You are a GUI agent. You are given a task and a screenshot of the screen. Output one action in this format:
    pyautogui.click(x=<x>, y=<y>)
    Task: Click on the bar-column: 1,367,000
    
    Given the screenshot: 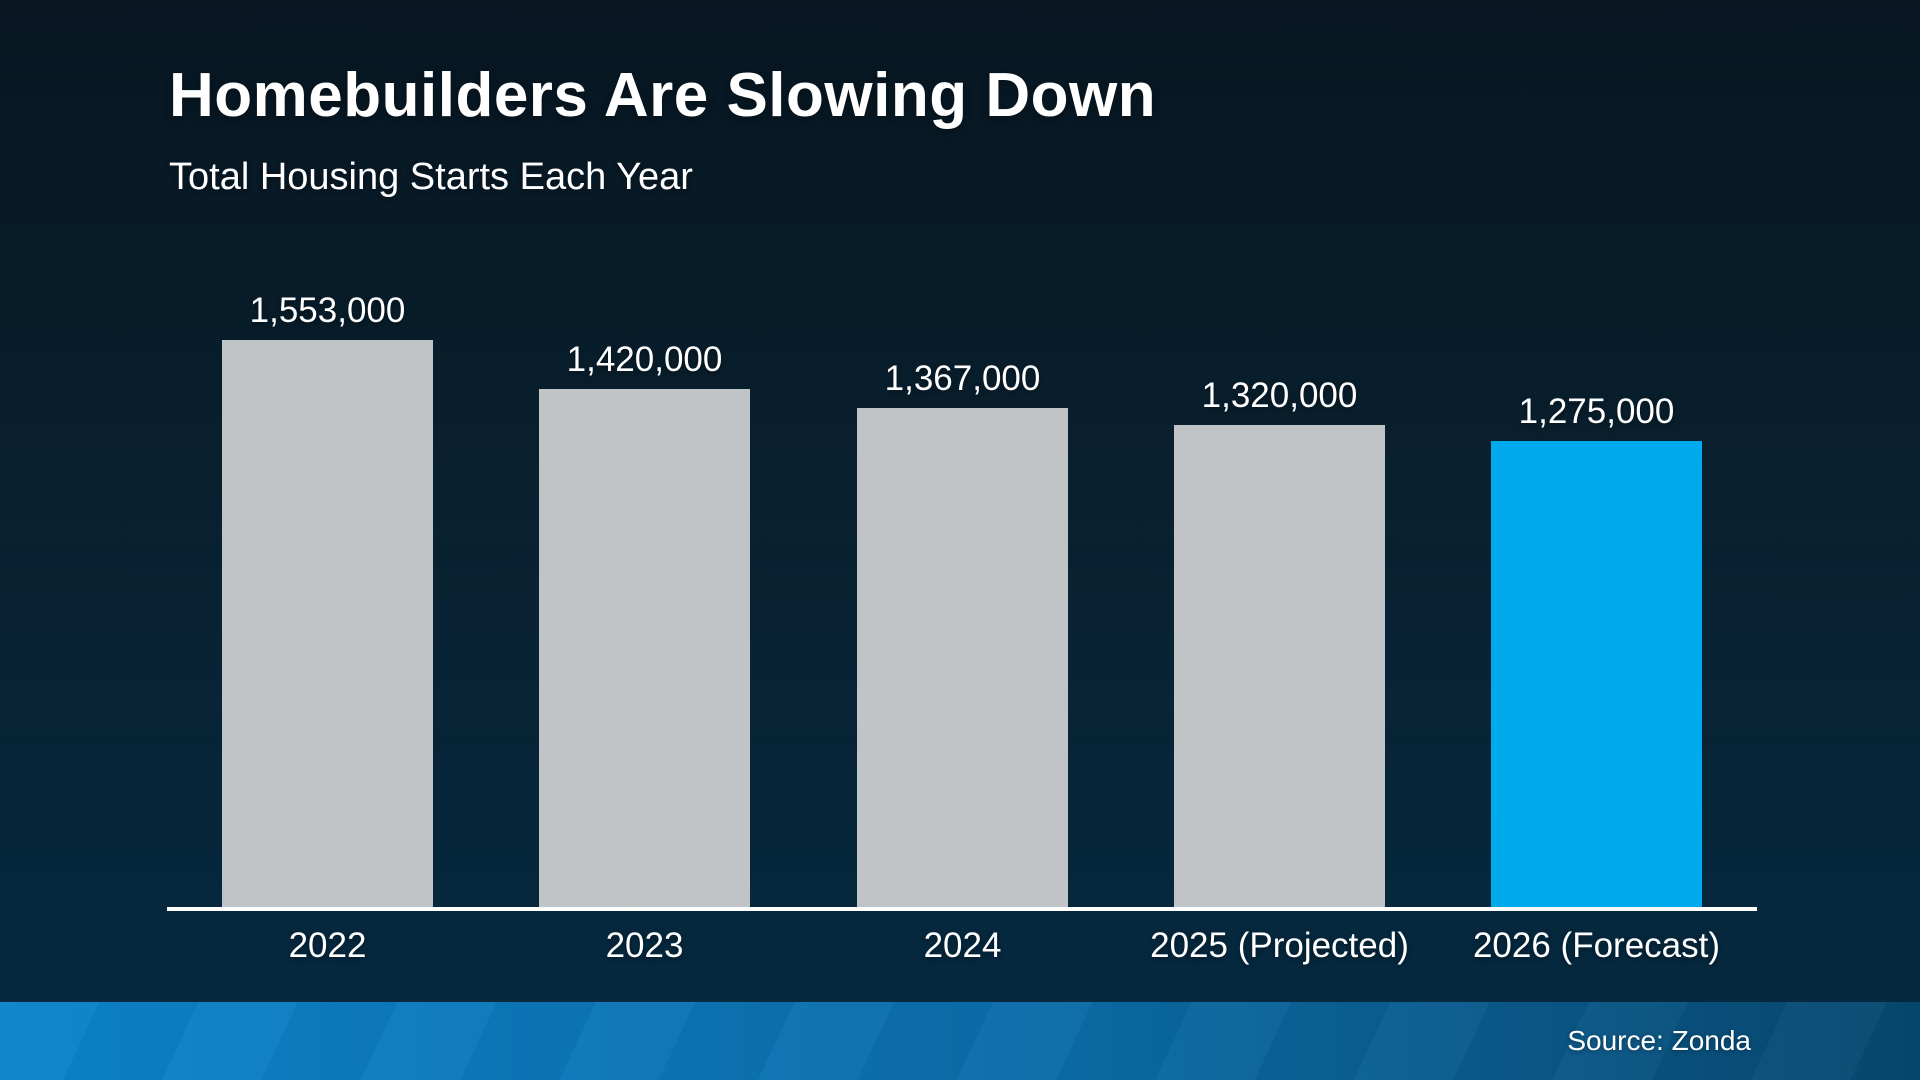 What is the action you would take?
    pyautogui.click(x=962, y=540)
    